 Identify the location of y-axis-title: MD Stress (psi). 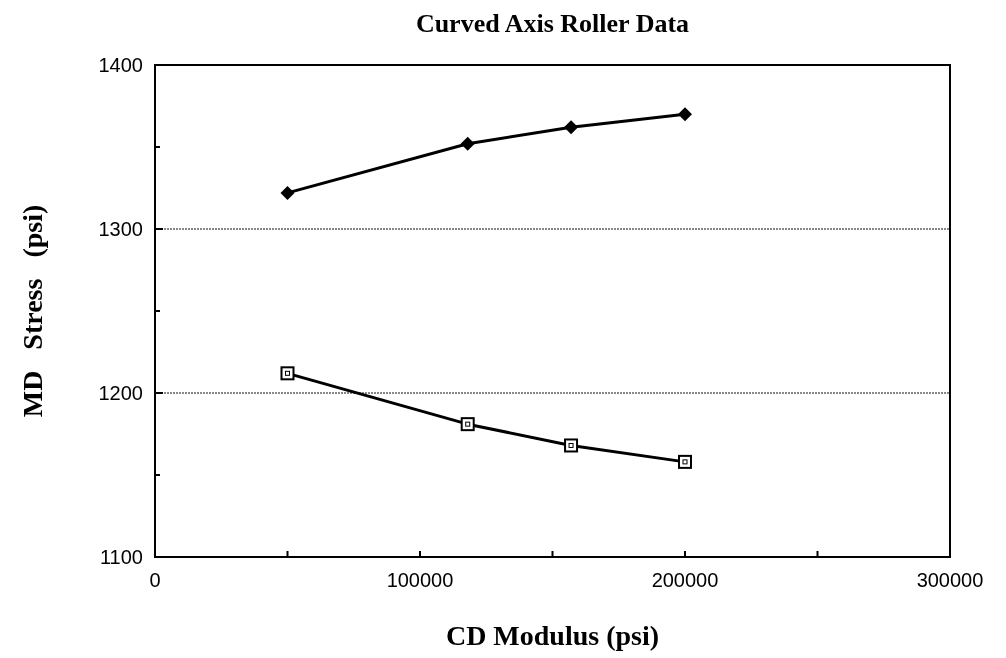
(32, 311).